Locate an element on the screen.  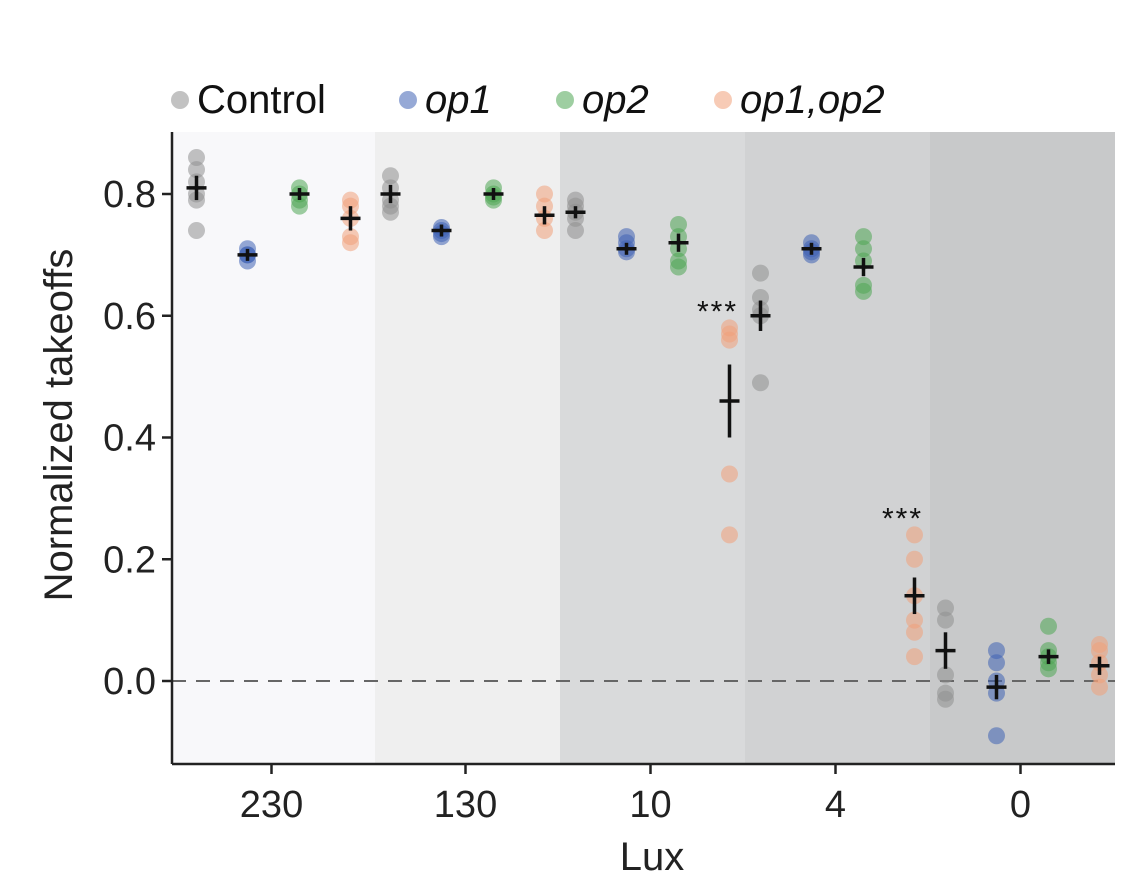
legend-entry: op2 is located at coordinates (602, 100).